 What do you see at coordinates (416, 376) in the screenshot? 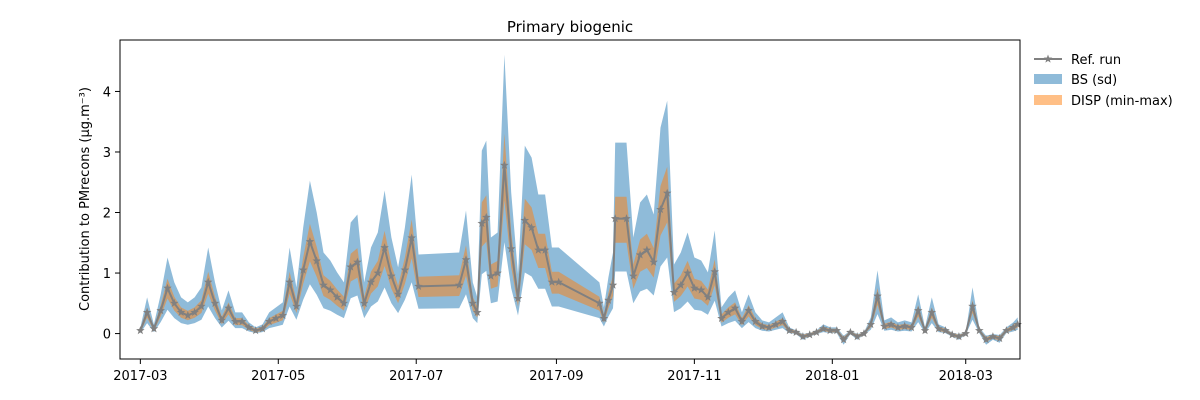
I see `x-tick-label: 2017-07` at bounding box center [416, 376].